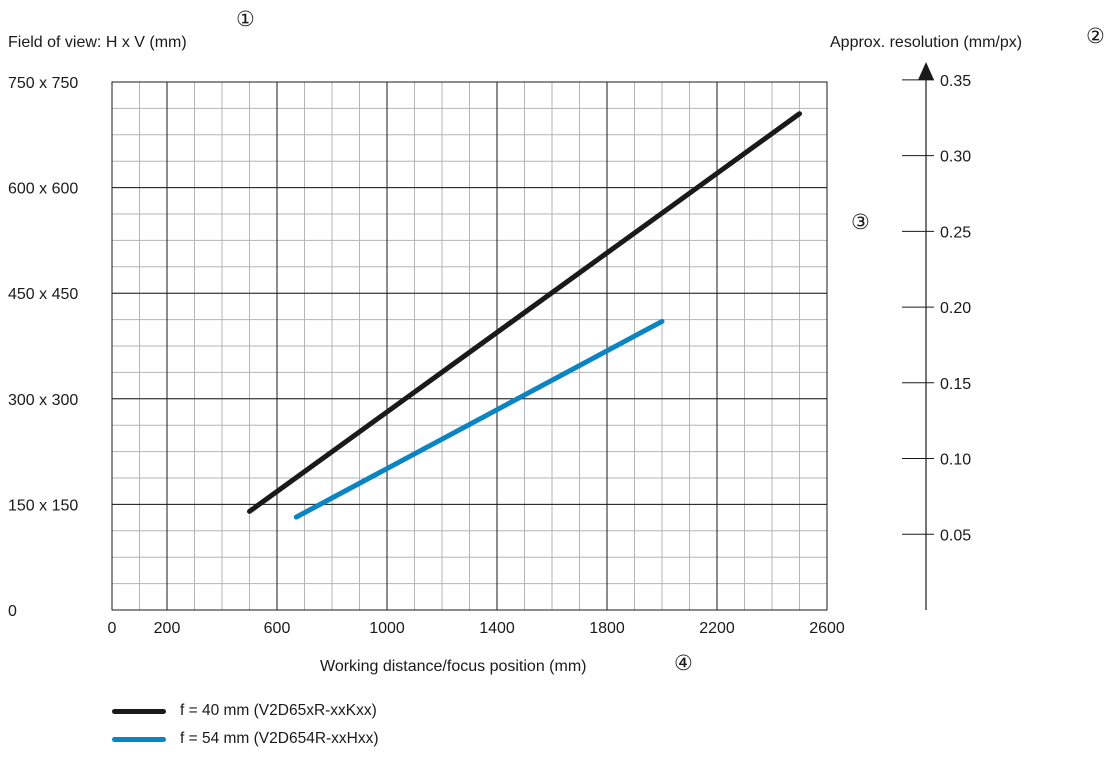 The height and width of the screenshot is (769, 1111). Describe the element at coordinates (955, 81) in the screenshot. I see `resolution-tick-label: 0.35` at that location.